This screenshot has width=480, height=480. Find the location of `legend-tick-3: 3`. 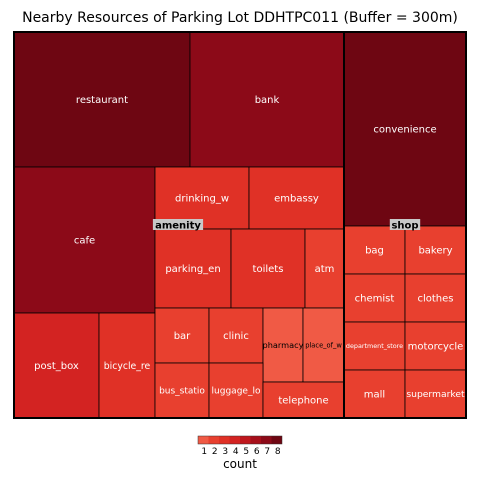

legend-tick-3: 3 is located at coordinates (225, 452).